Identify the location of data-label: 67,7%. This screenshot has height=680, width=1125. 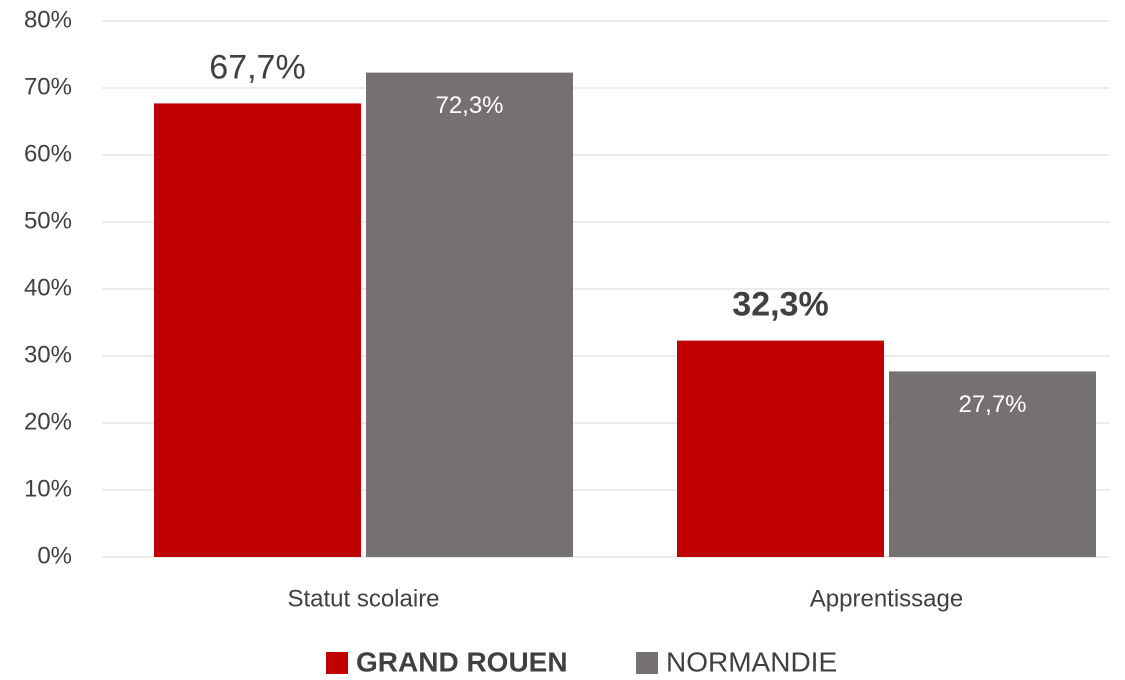
(257, 67).